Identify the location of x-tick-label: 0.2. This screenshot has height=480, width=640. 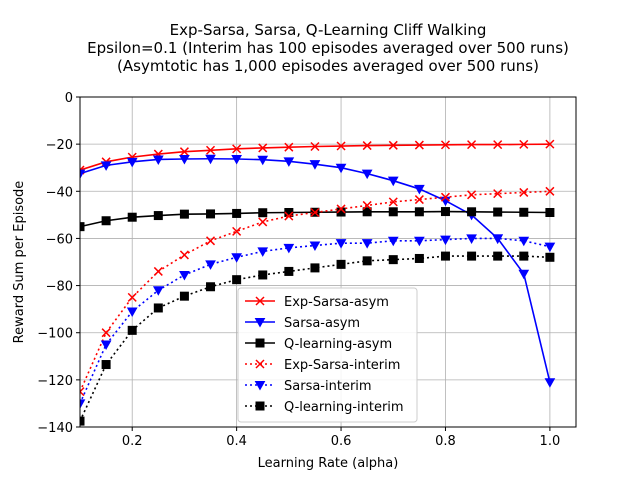
(132, 441).